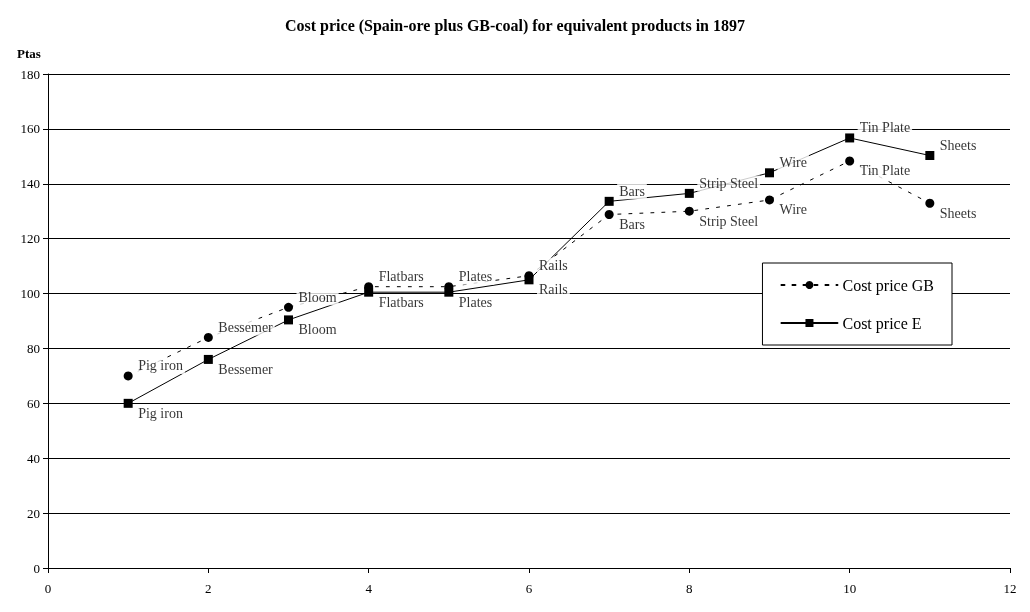 This screenshot has width=1030, height=612. I want to click on x-tick-label: 0, so click(48, 588).